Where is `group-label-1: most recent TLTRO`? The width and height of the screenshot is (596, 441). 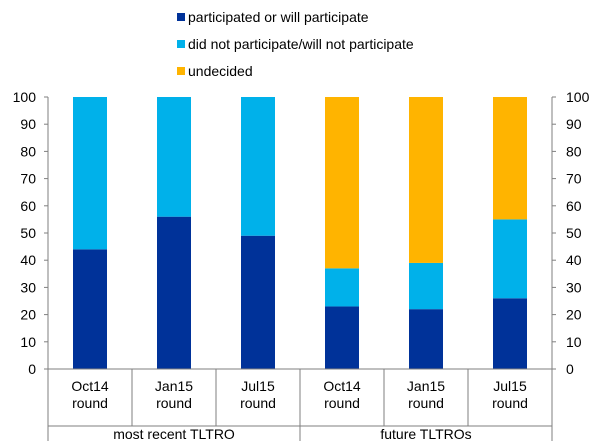 group-label-1: most recent TLTRO is located at coordinates (174, 433).